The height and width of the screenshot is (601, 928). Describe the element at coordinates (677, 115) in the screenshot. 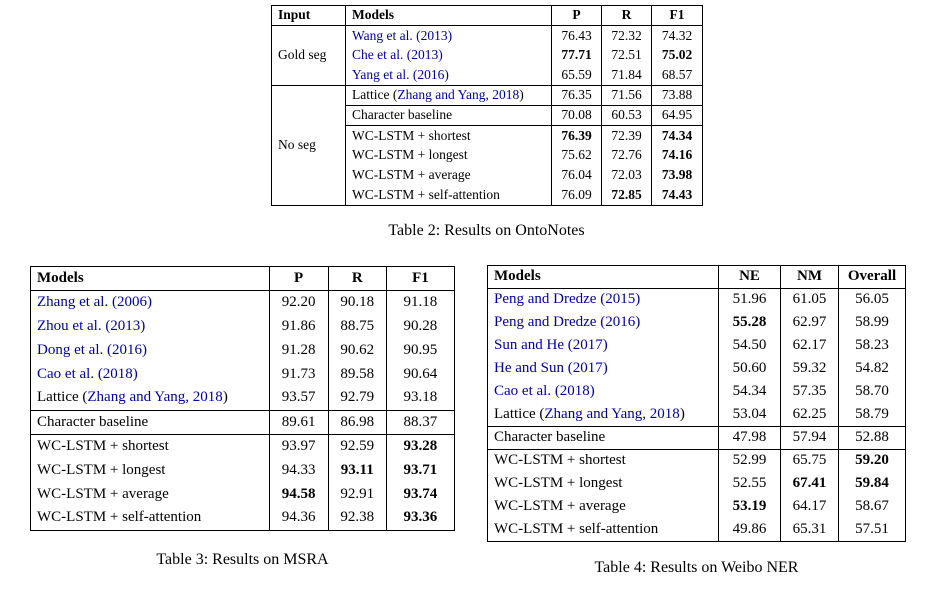

I see `metric-f1: 64.95` at that location.